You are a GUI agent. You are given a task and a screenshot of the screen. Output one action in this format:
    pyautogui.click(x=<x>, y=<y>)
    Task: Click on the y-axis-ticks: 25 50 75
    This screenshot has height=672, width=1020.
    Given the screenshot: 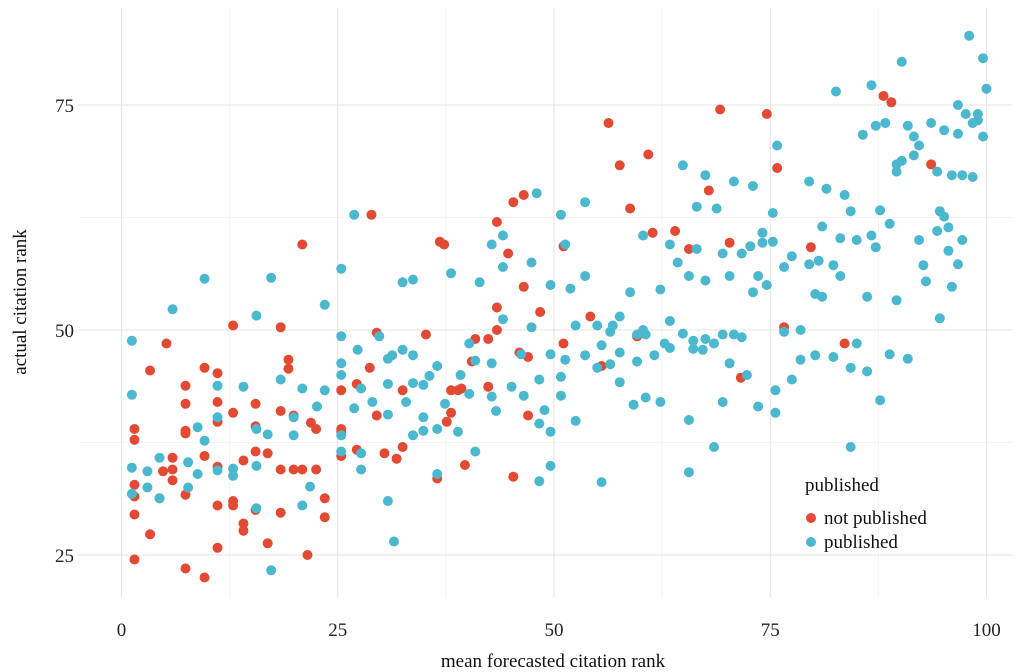 What is the action you would take?
    pyautogui.click(x=64, y=331)
    